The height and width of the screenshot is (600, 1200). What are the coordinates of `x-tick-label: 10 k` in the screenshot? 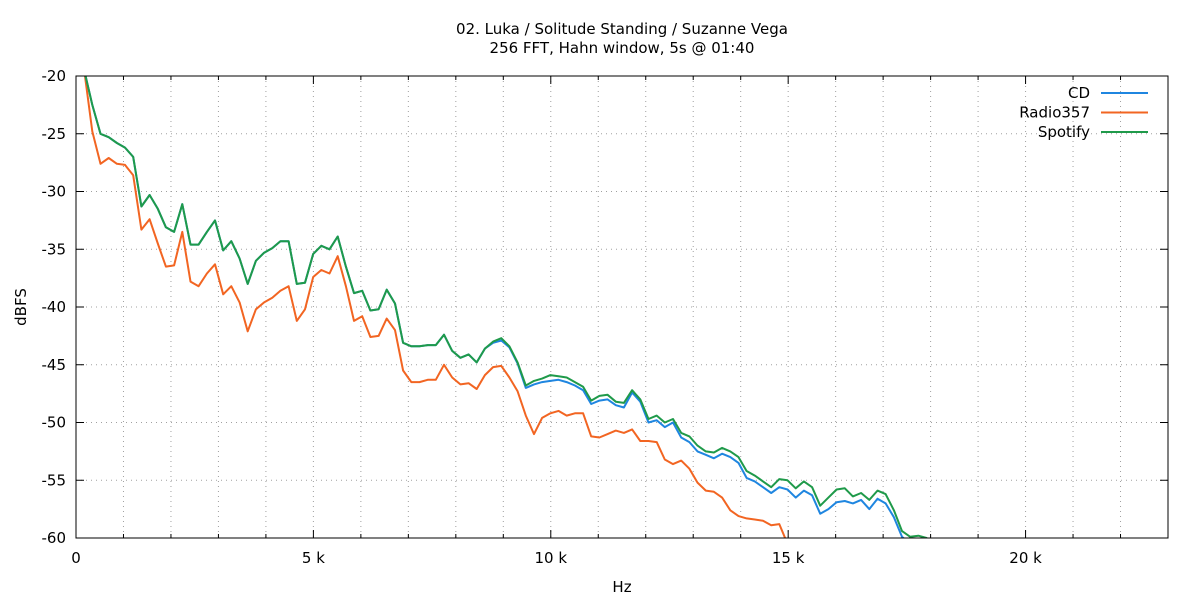 It's located at (551, 558).